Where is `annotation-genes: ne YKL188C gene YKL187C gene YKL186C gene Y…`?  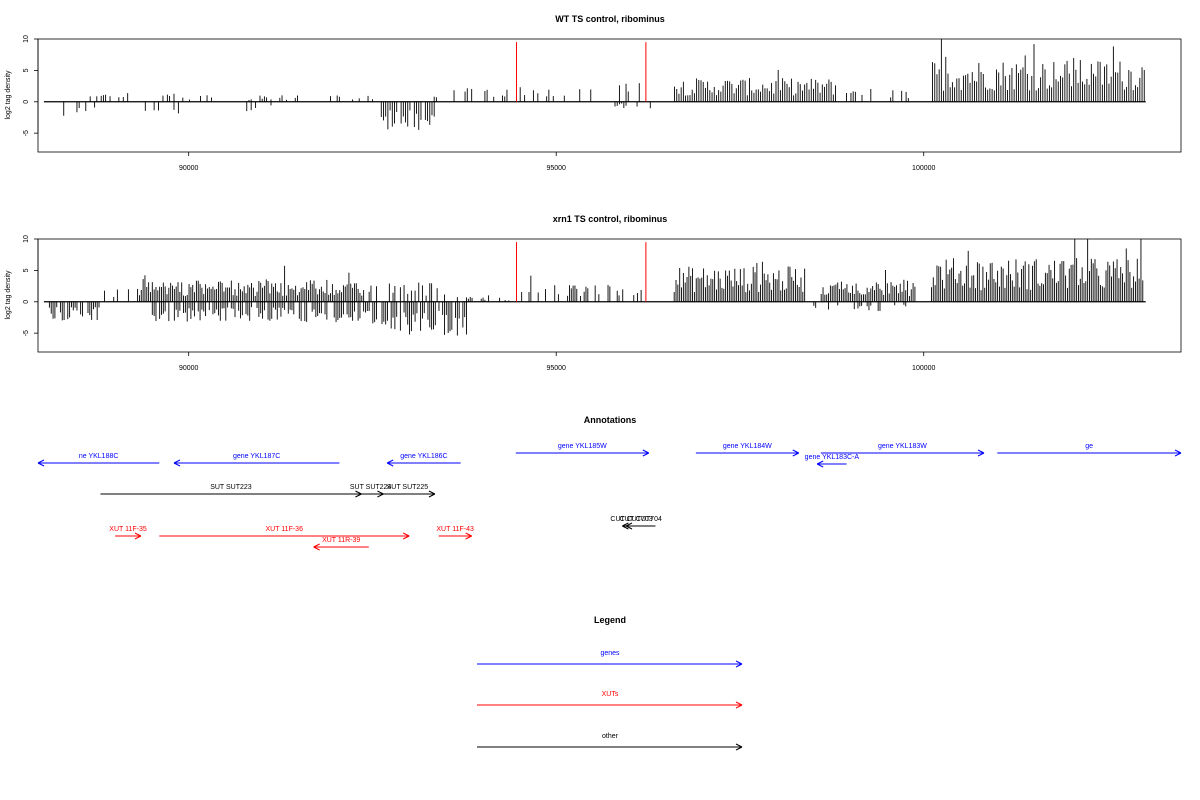
annotation-genes: ne YKL188C gene YKL187C gene YKL186C gene Y… is located at coordinates (609, 455).